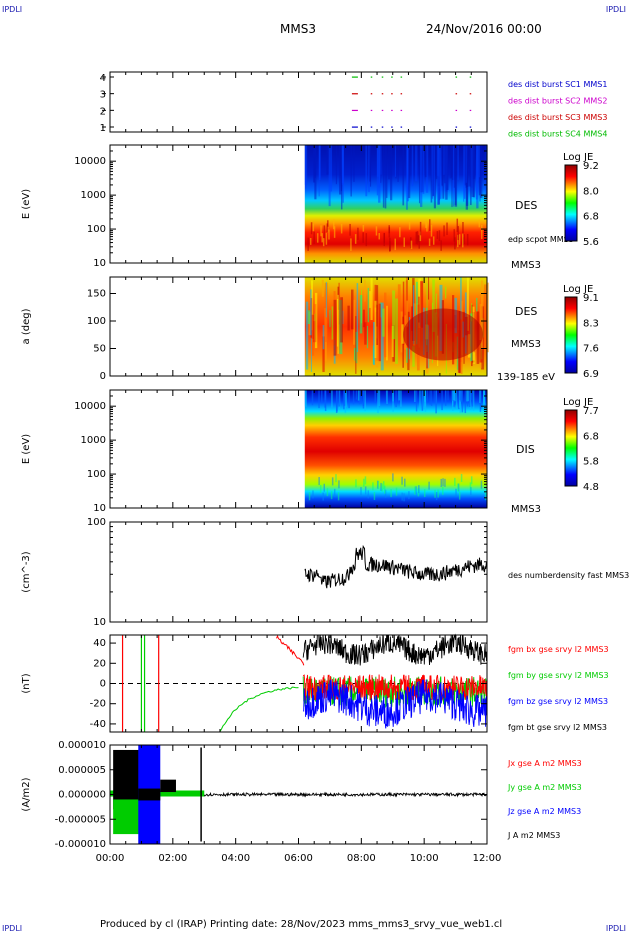 The height and width of the screenshot is (934, 630). What do you see at coordinates (110, 858) in the screenshot?
I see `x-tick-label: 00:00` at bounding box center [110, 858].